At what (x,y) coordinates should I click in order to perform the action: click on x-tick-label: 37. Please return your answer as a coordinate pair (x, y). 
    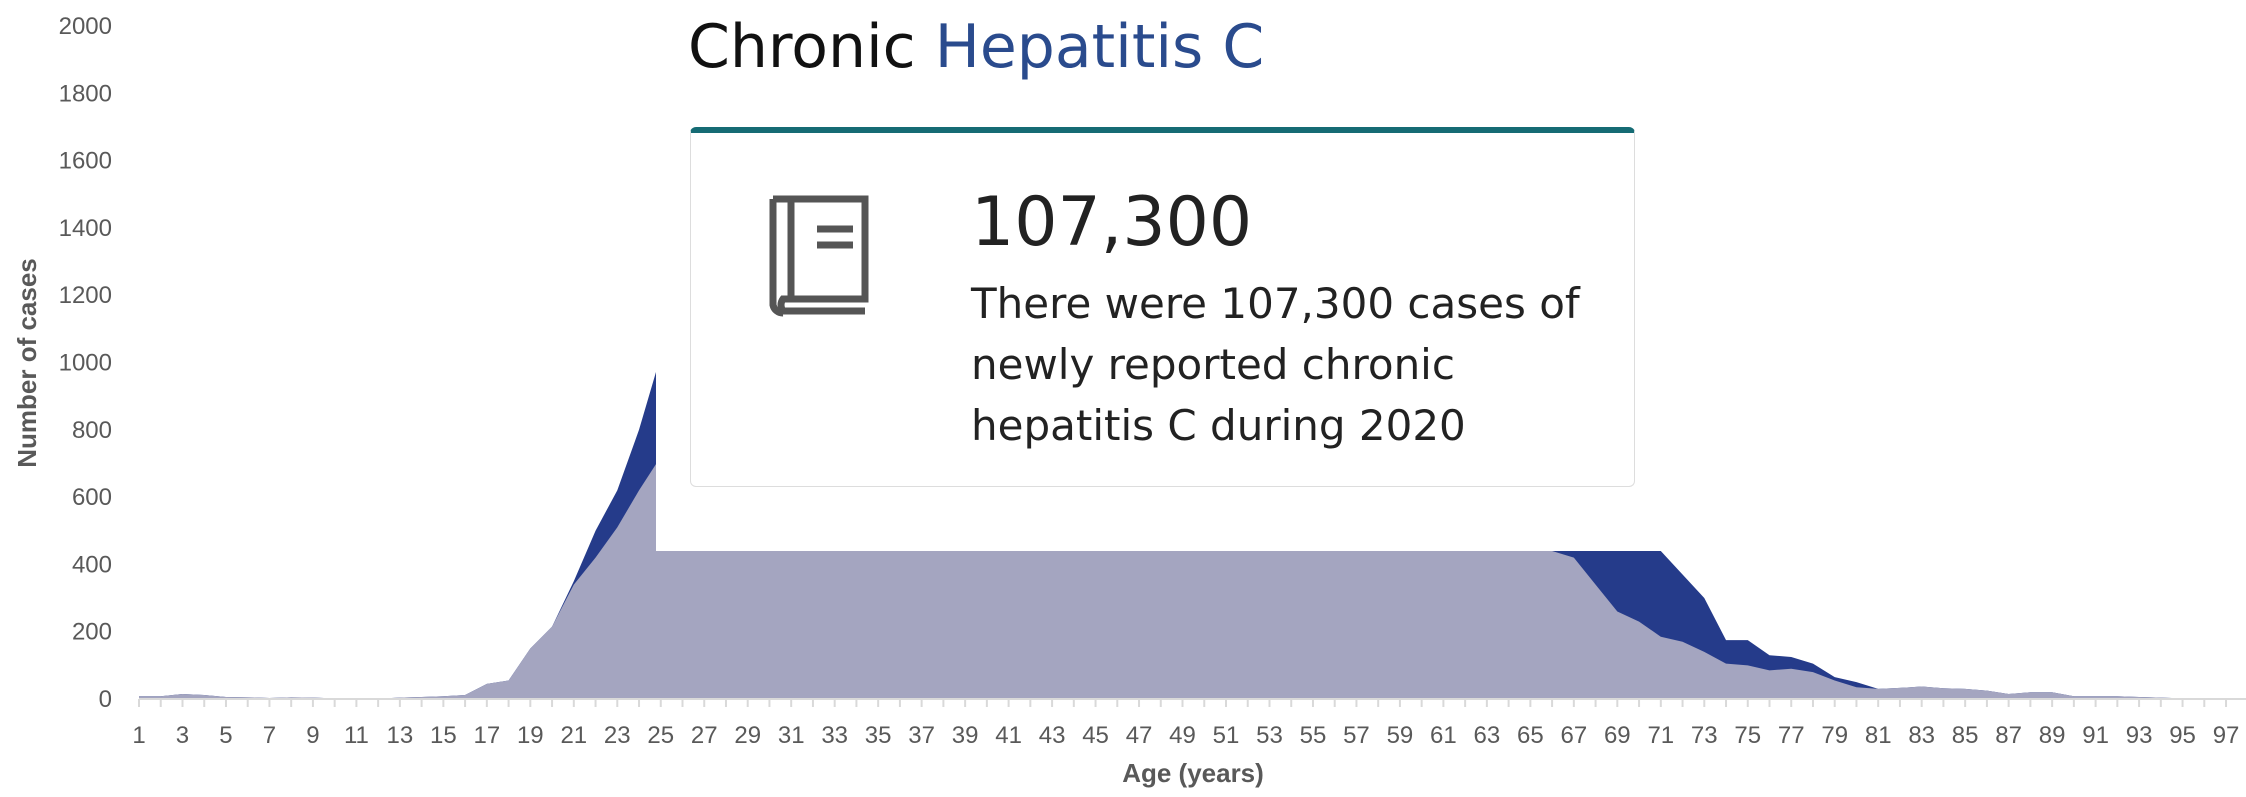
    Looking at the image, I should click on (921, 735).